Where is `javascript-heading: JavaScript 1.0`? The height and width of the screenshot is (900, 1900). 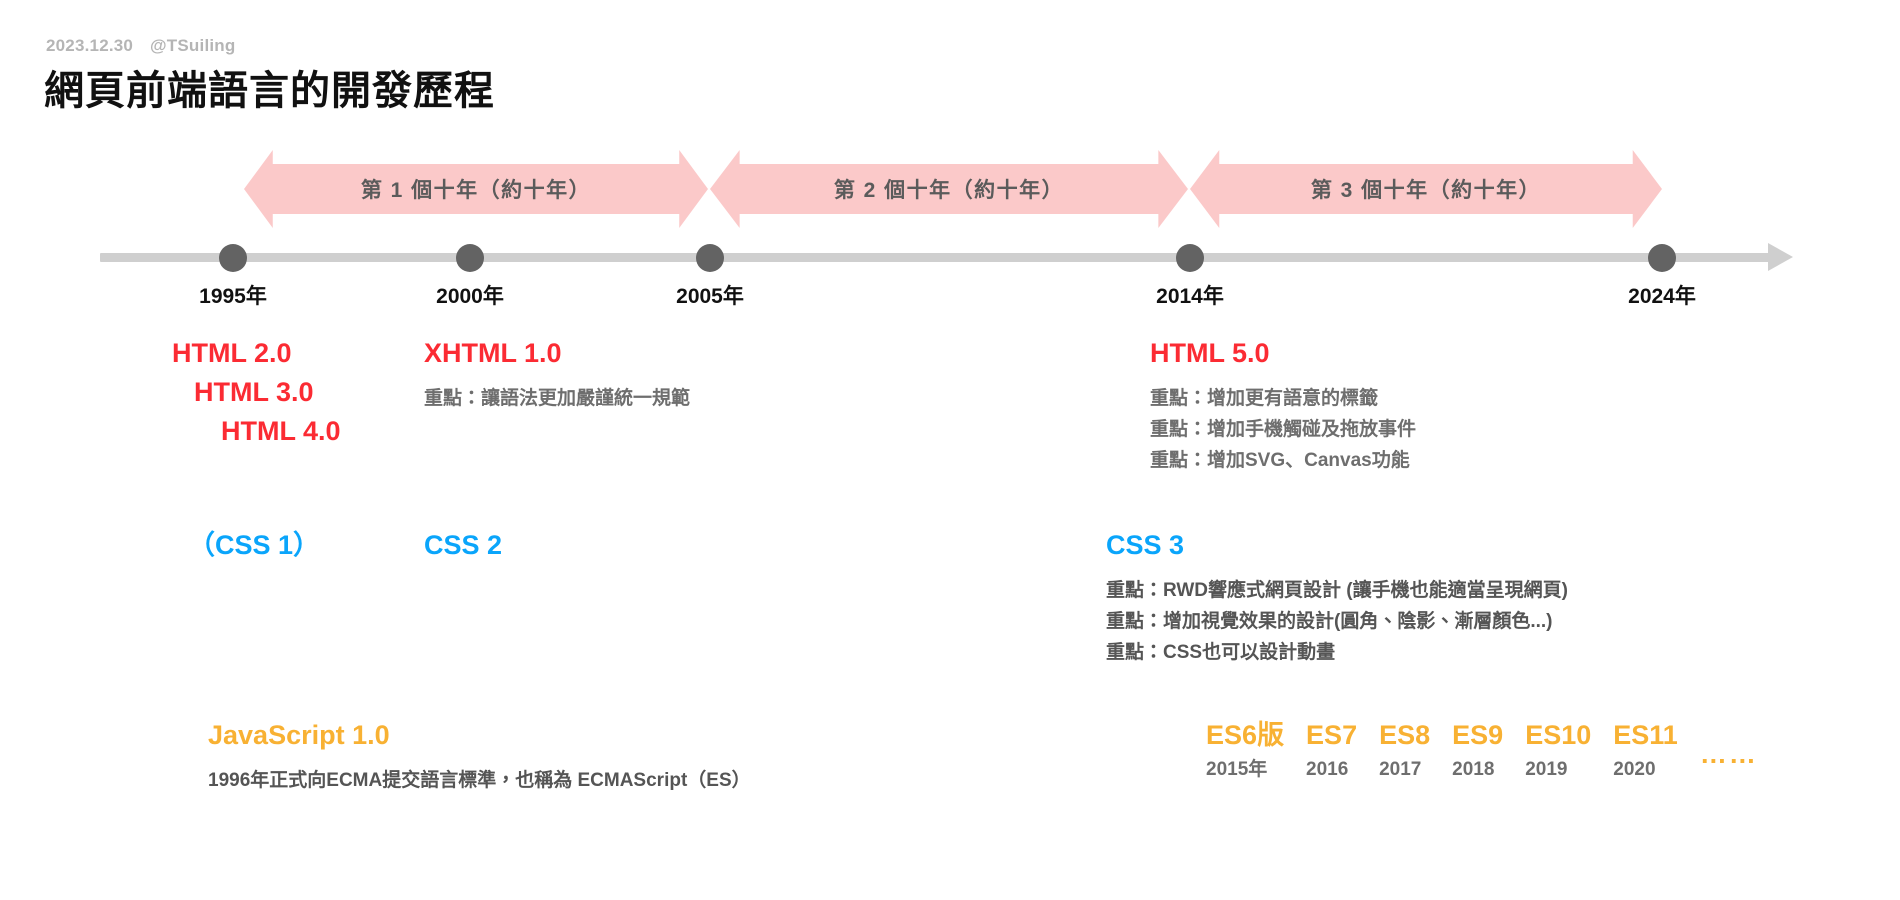 javascript-heading: JavaScript 1.0 is located at coordinates (299, 735).